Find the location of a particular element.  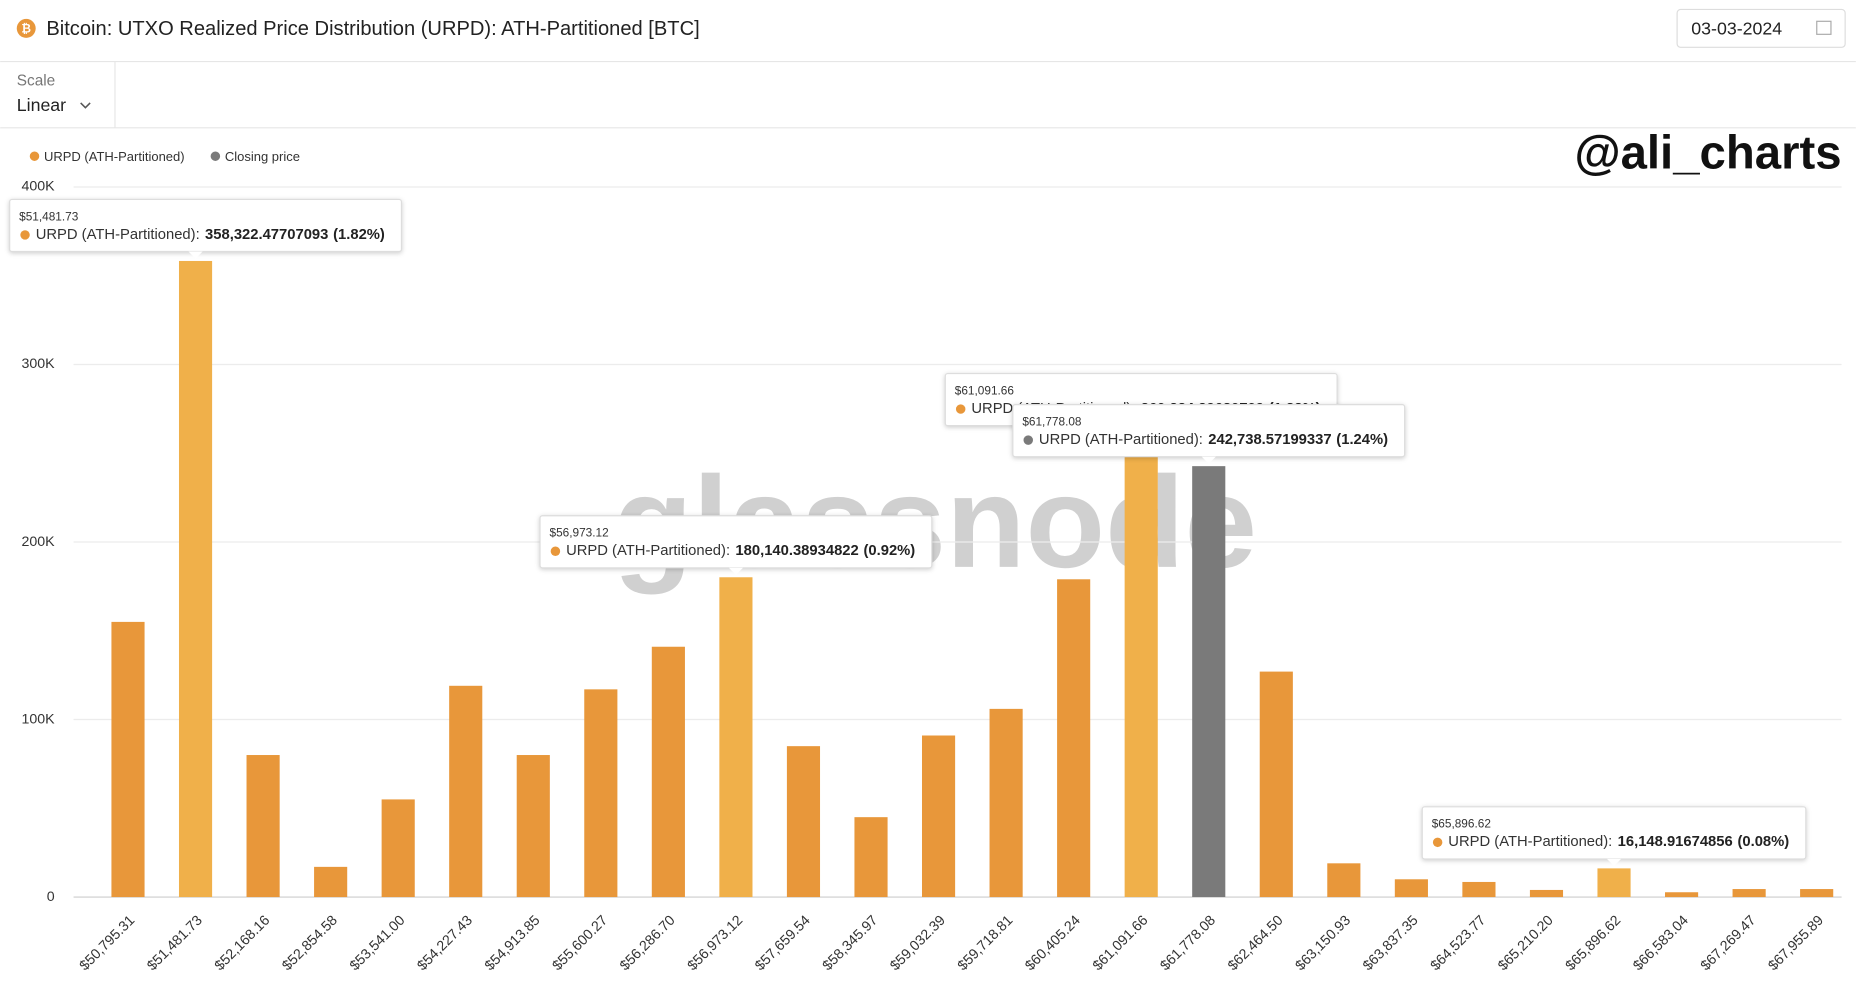

tooltip-price: $51,481.73 is located at coordinates (49, 216).